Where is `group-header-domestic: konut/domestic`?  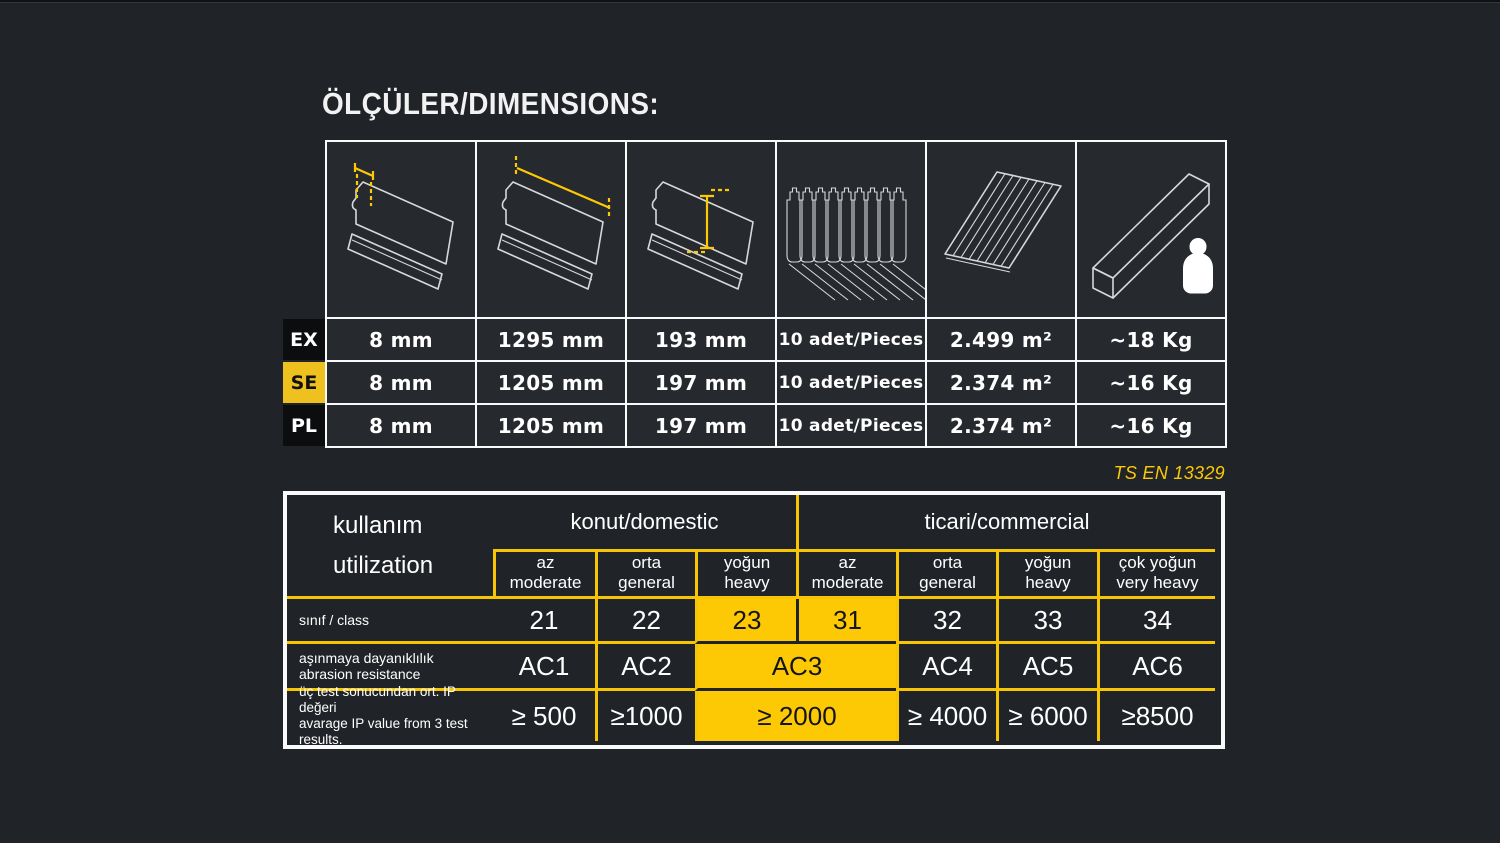
group-header-domestic: konut/domestic is located at coordinates (644, 523).